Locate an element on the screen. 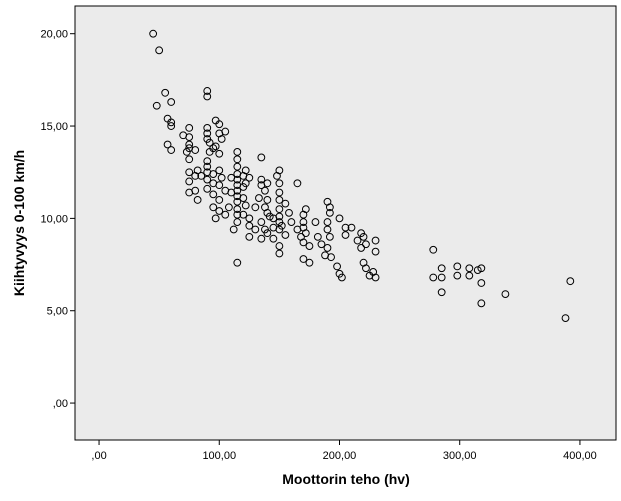  y-axis-title: Kiihtyvyys 0-100 km/h is located at coordinates (19, 223).